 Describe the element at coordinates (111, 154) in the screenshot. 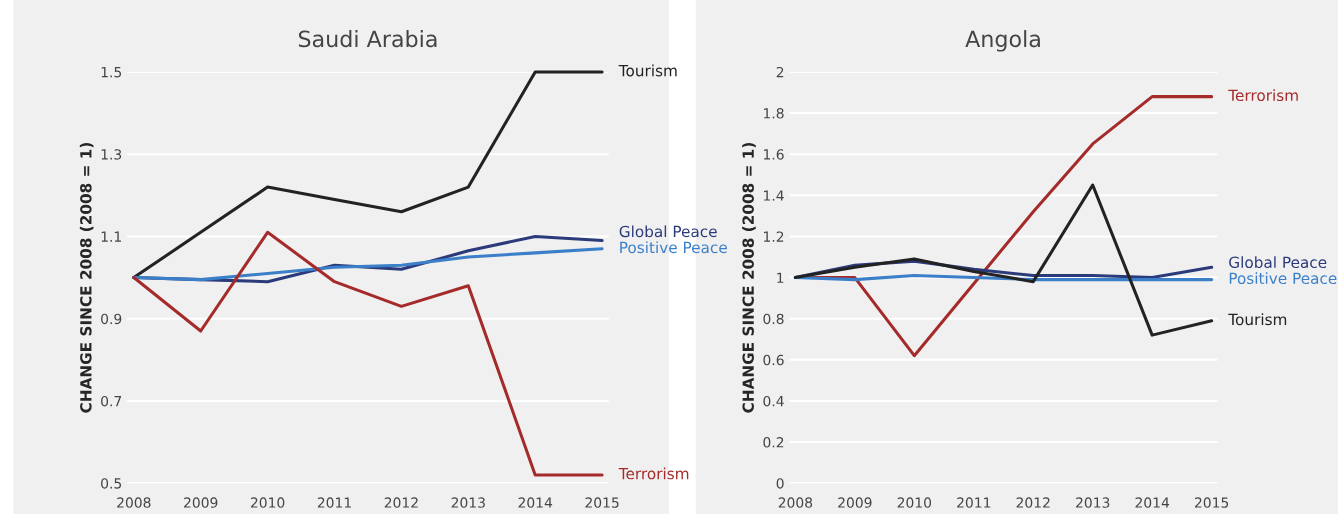

I see `y-tick-label: 1.3` at that location.